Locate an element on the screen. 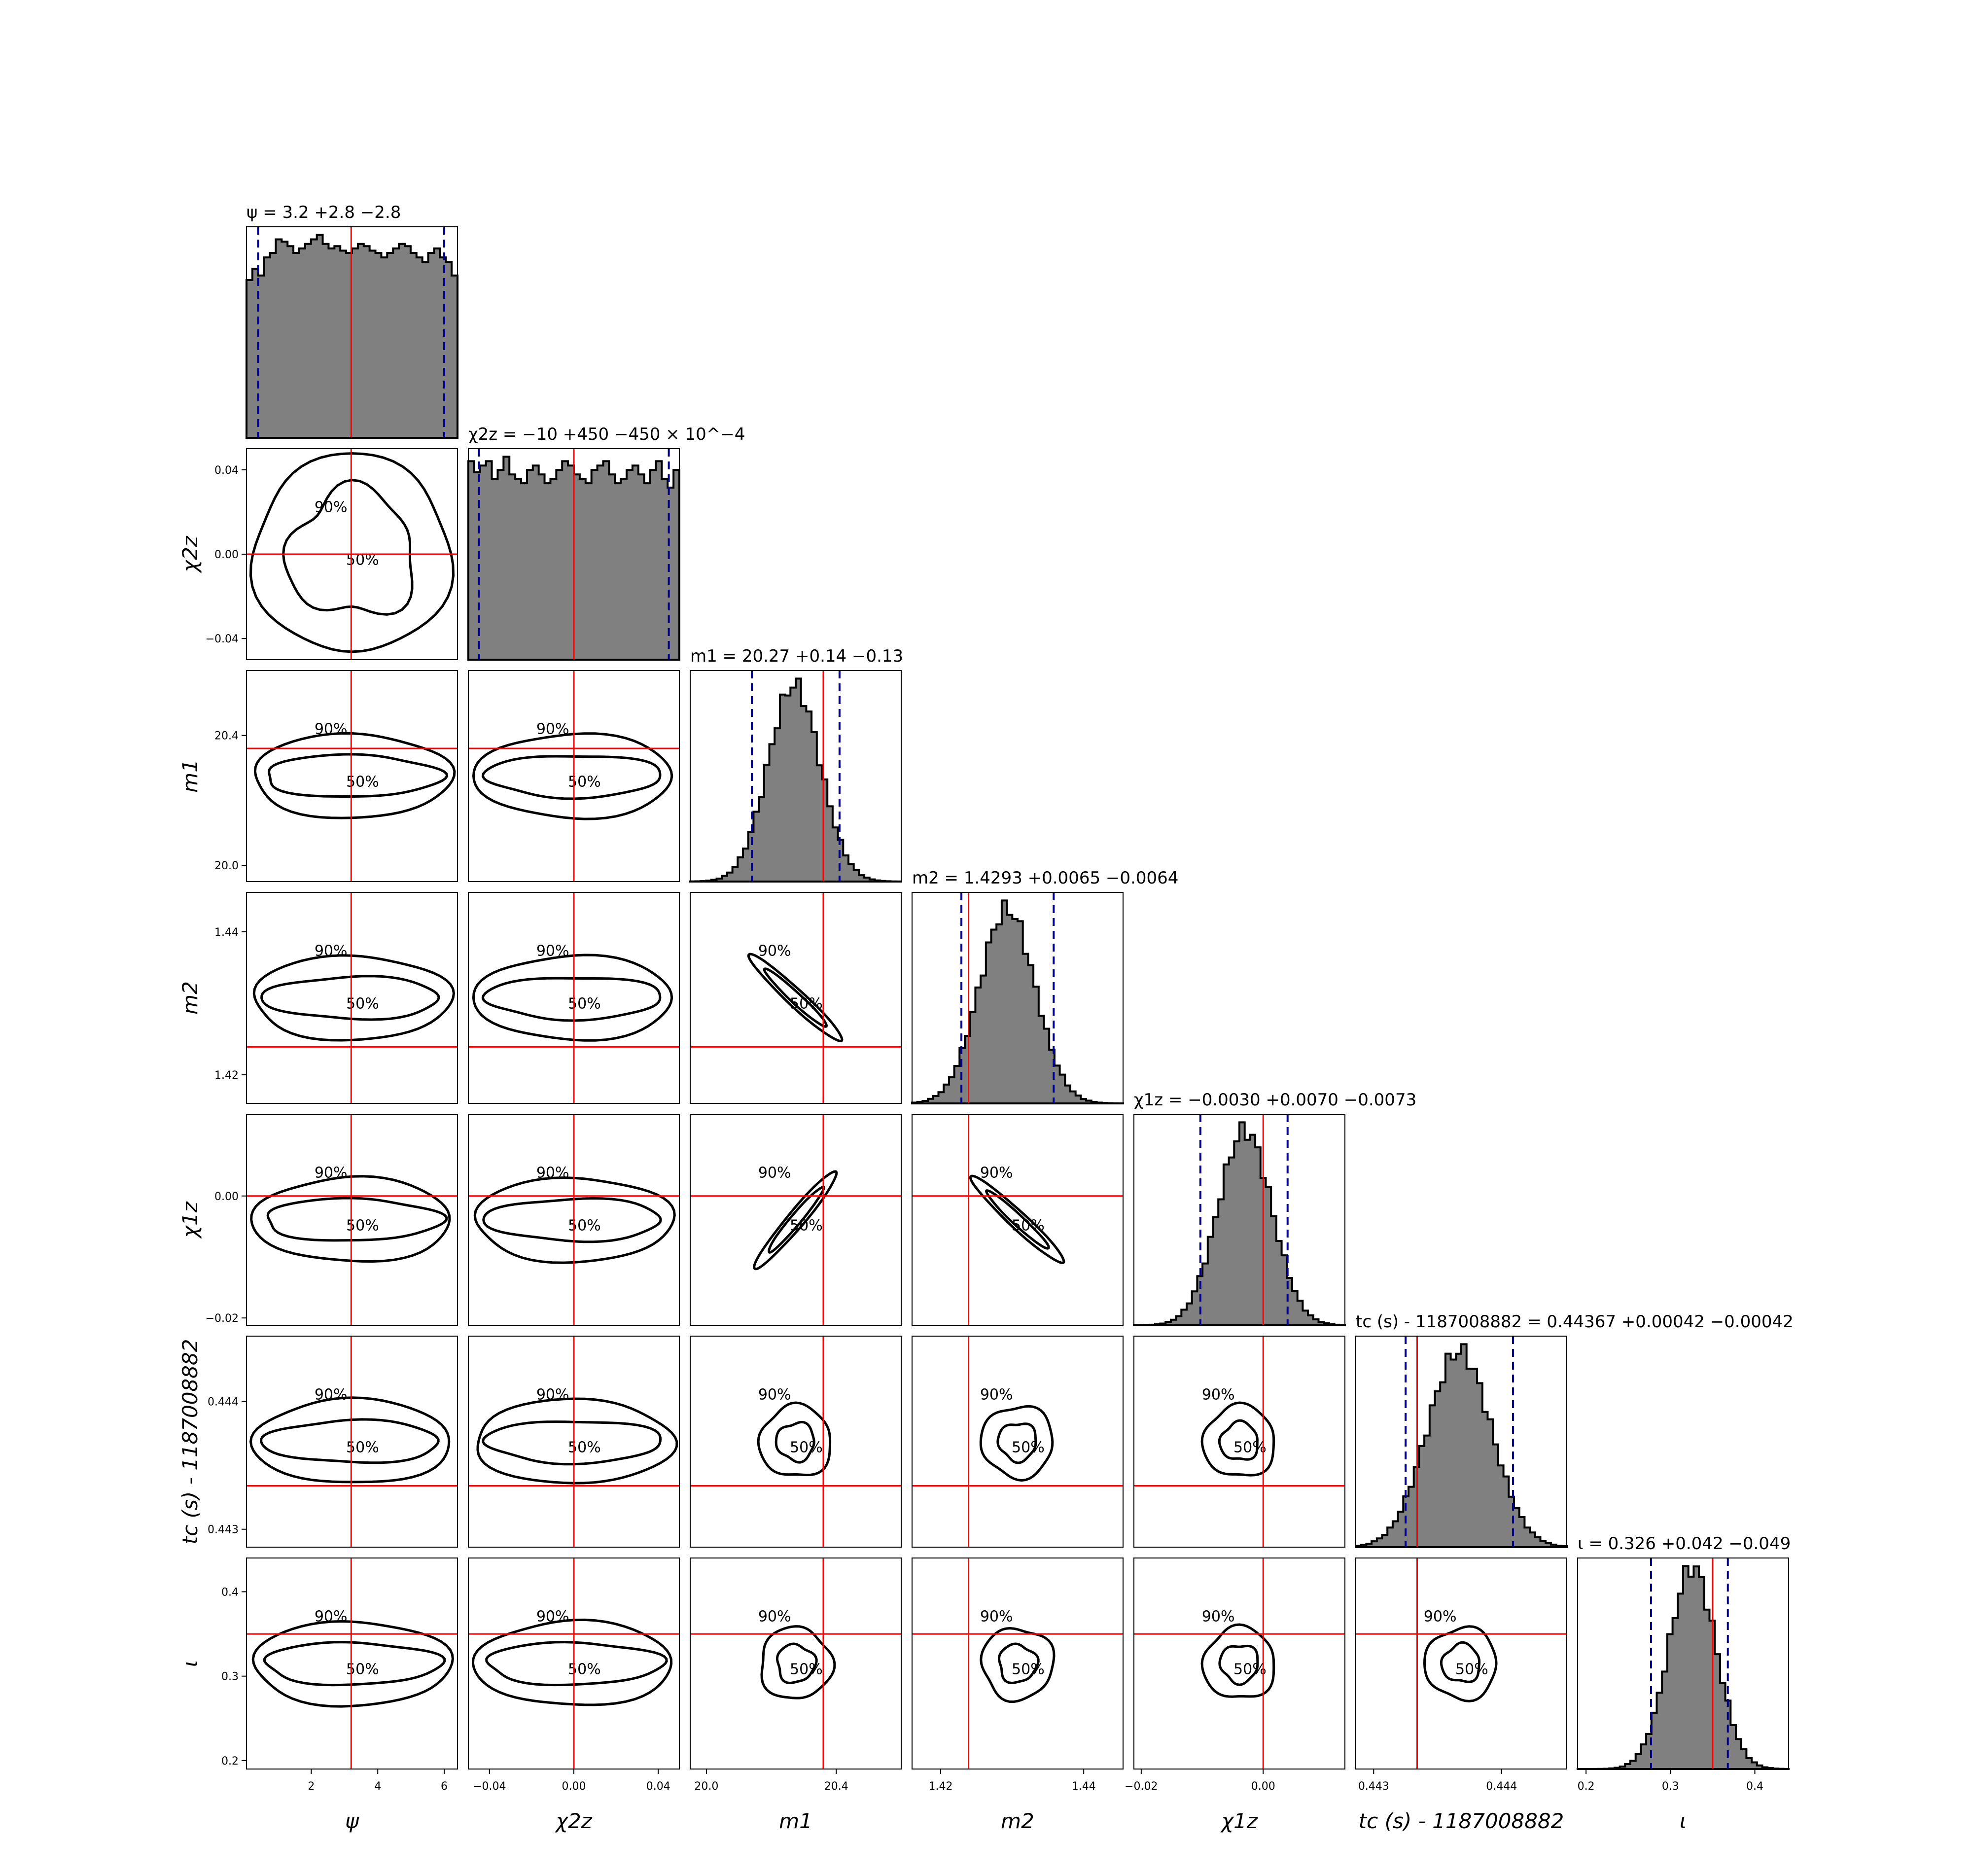 The height and width of the screenshot is (1876, 1972). contour-90-m1-tc is located at coordinates (794, 1439).